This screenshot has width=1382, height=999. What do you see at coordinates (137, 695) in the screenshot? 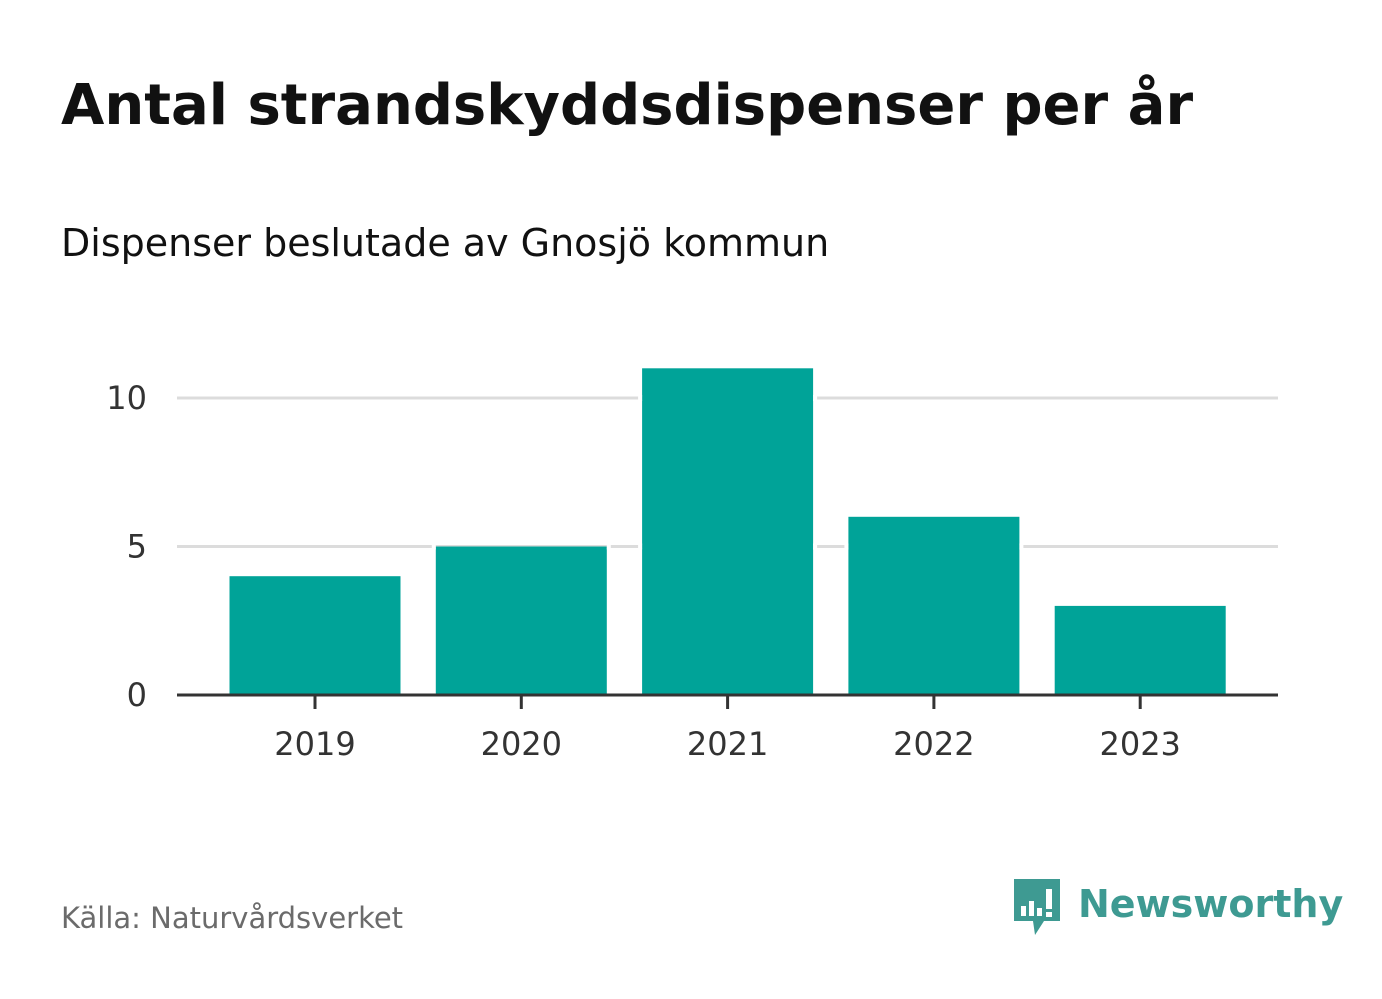
I see `y-tick-label: 0` at bounding box center [137, 695].